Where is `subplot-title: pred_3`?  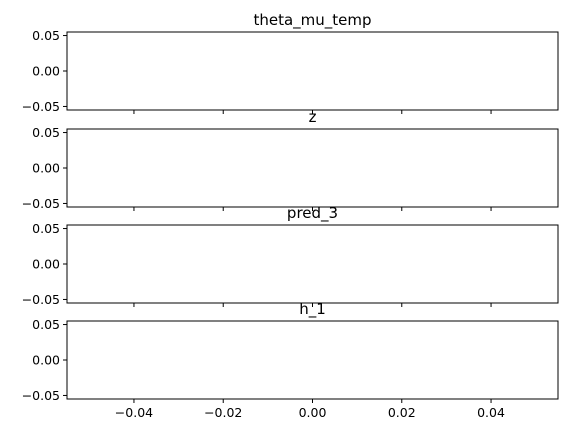 subplot-title: pred_3 is located at coordinates (312, 213).